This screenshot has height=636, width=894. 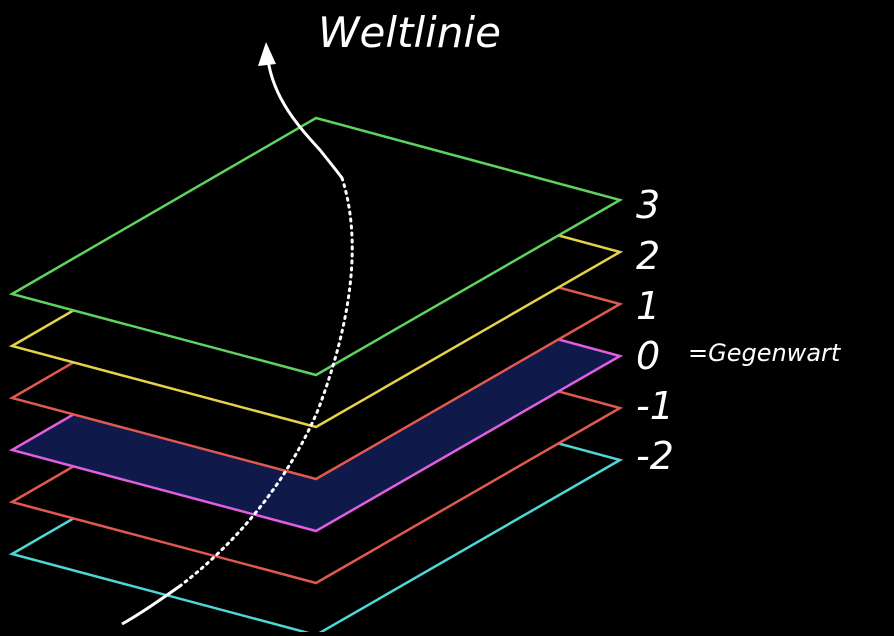 What do you see at coordinates (648, 356) in the screenshot?
I see `layer-label-0: 0` at bounding box center [648, 356].